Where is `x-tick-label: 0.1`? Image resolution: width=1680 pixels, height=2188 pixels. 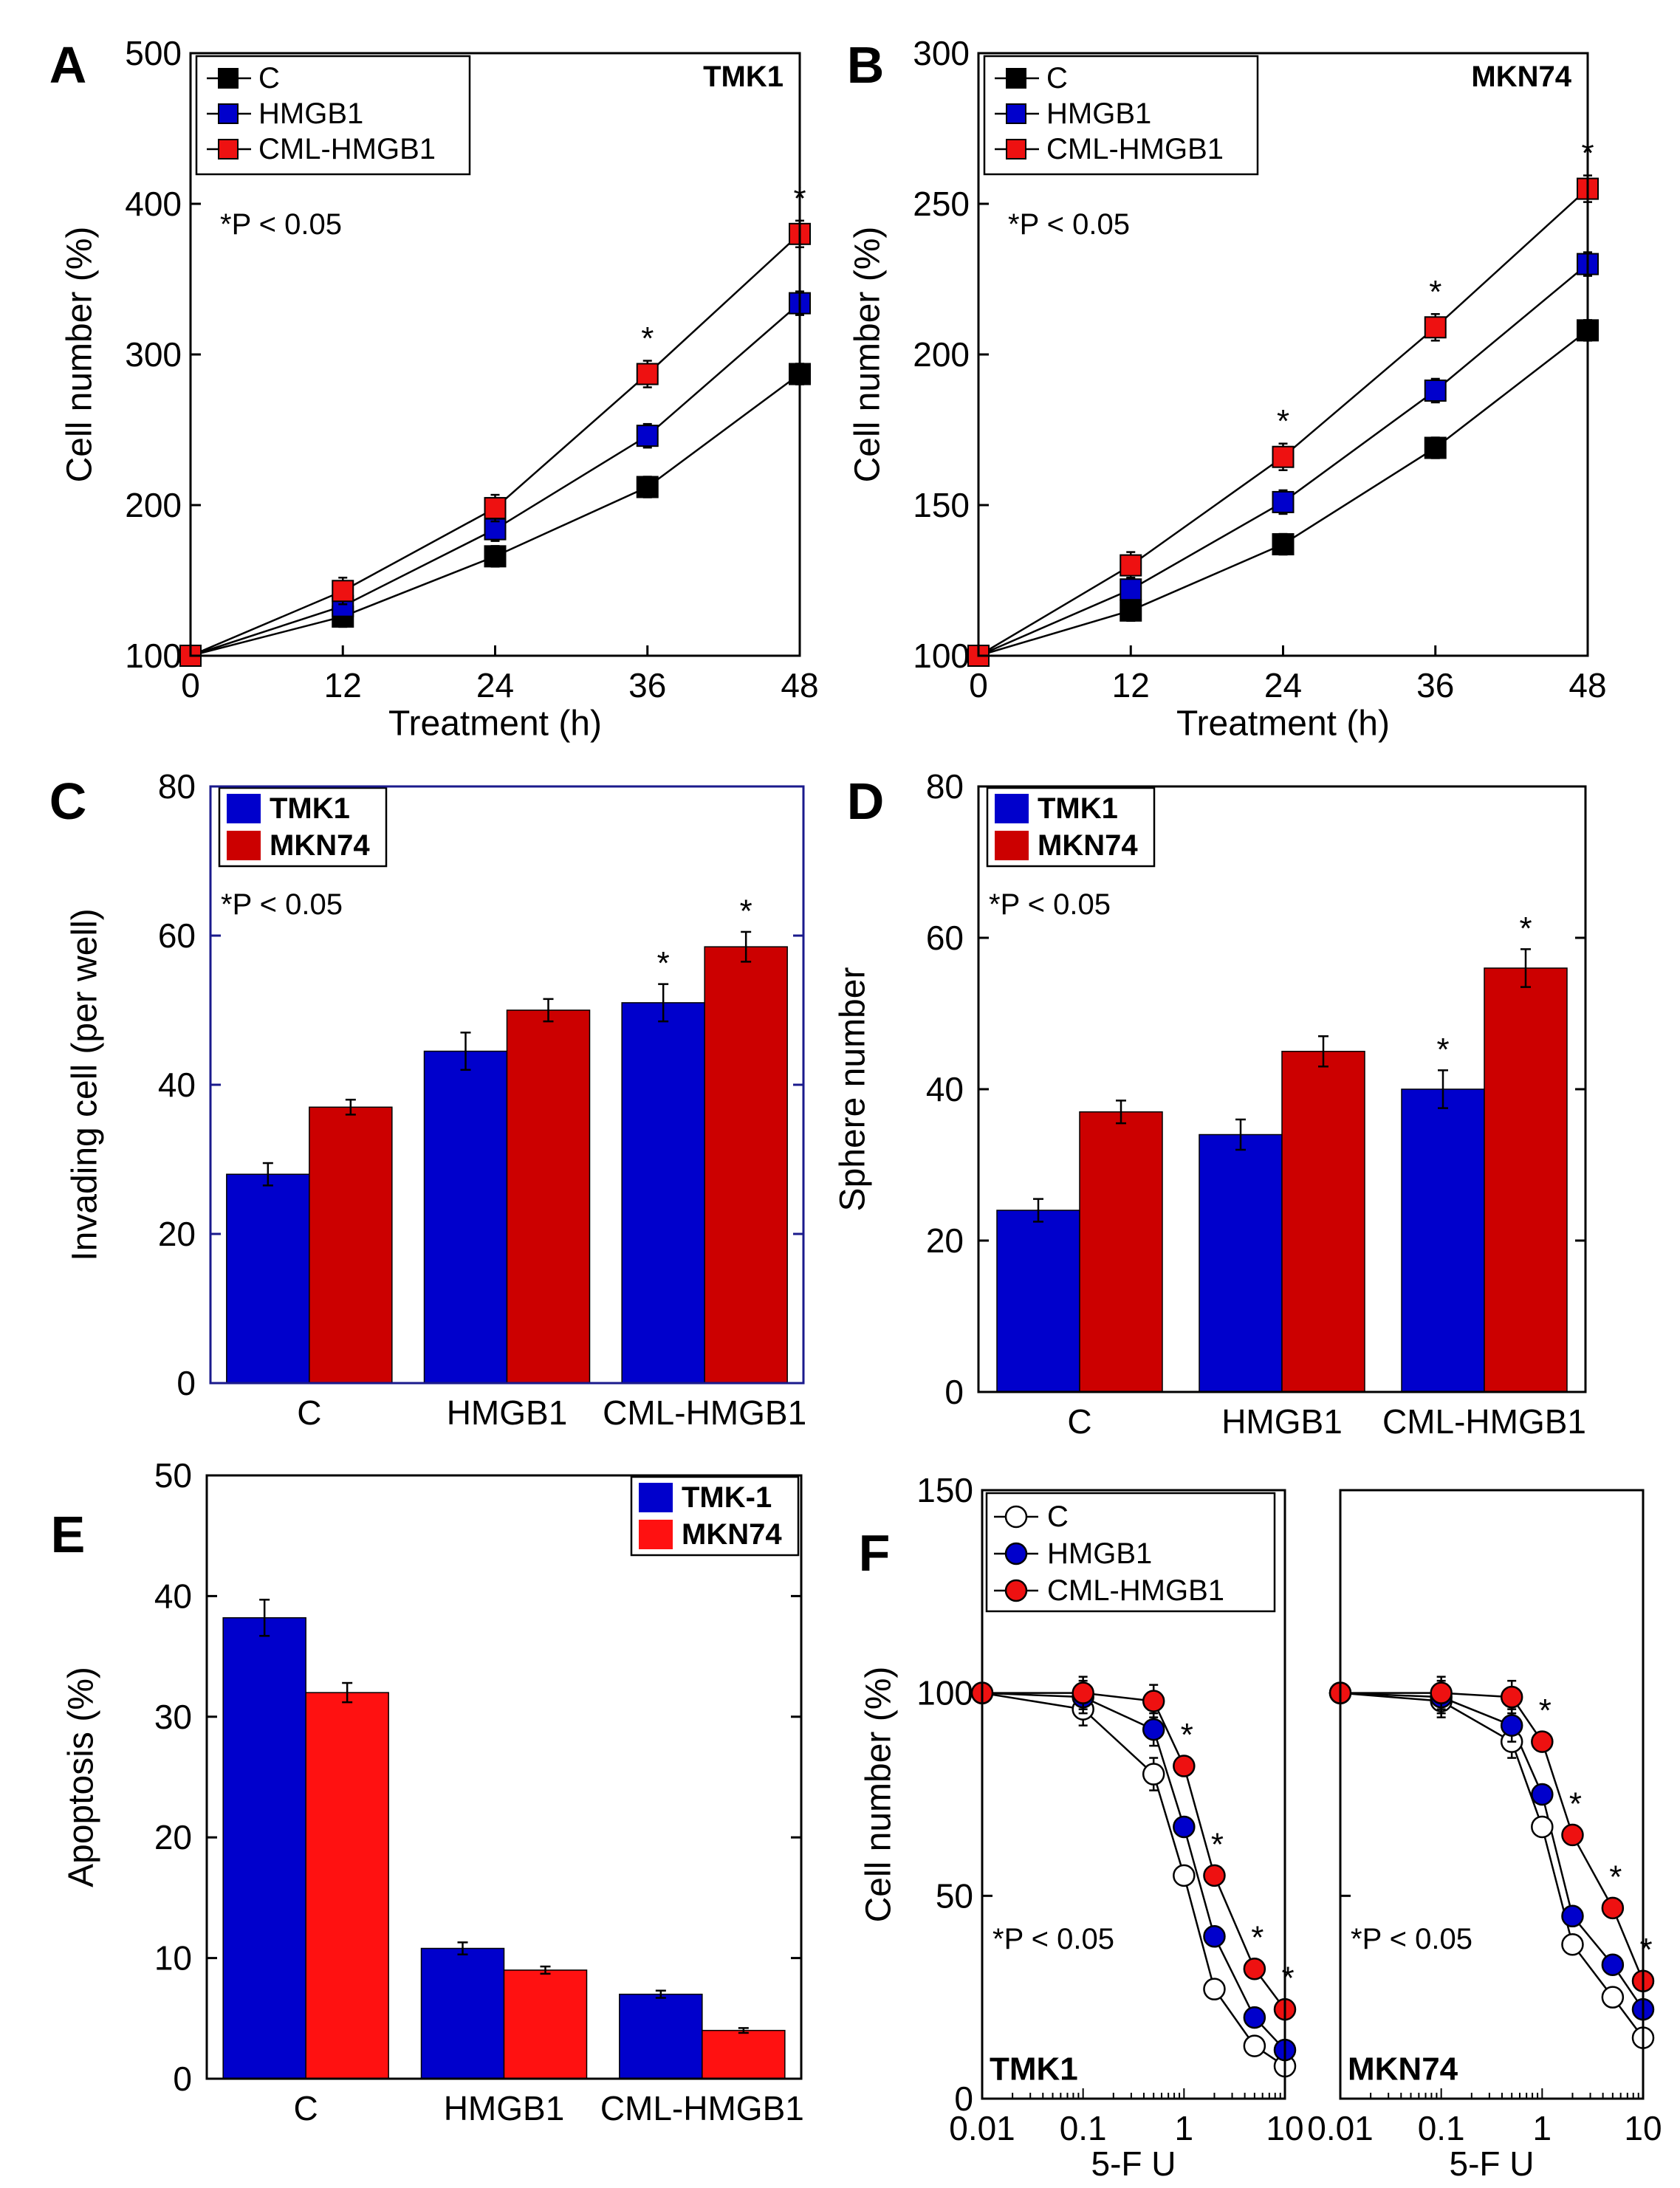 x-tick-label: 0.1 is located at coordinates (1084, 2128).